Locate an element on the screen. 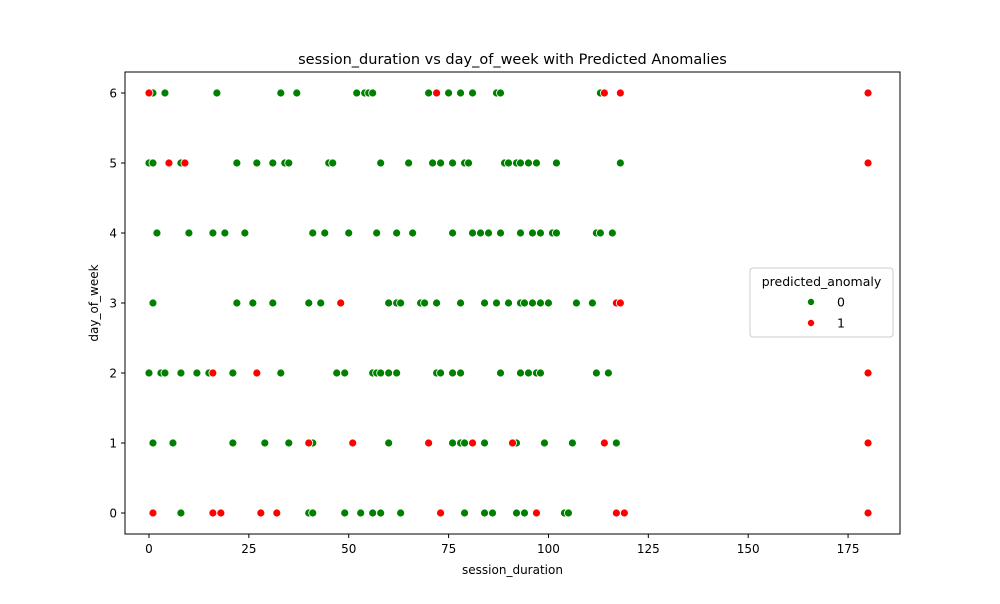  x-tick-label-6: 150 is located at coordinates (748, 549).